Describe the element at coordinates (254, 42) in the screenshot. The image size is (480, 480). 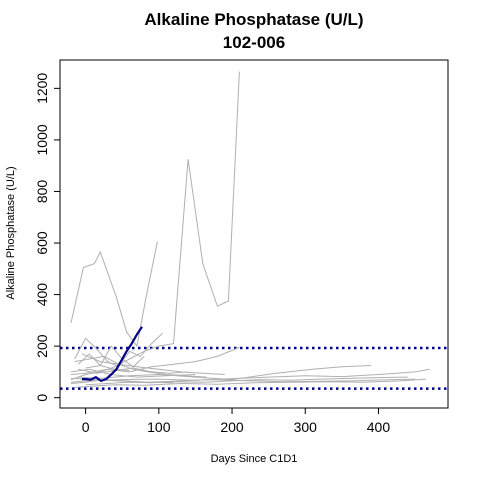
I see `chart-subtitle: 102-006` at that location.